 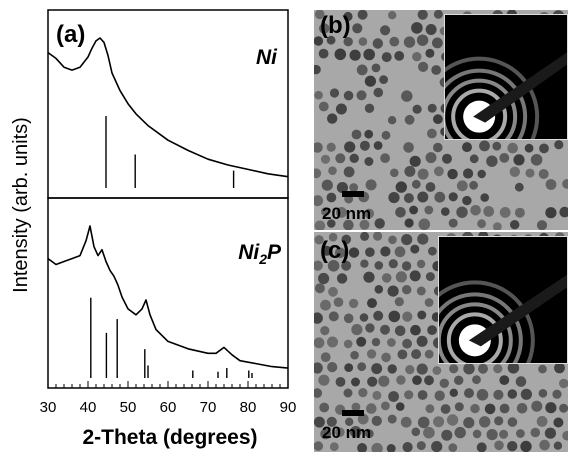 I want to click on scale-label-c: 20 nm, so click(x=347, y=432).